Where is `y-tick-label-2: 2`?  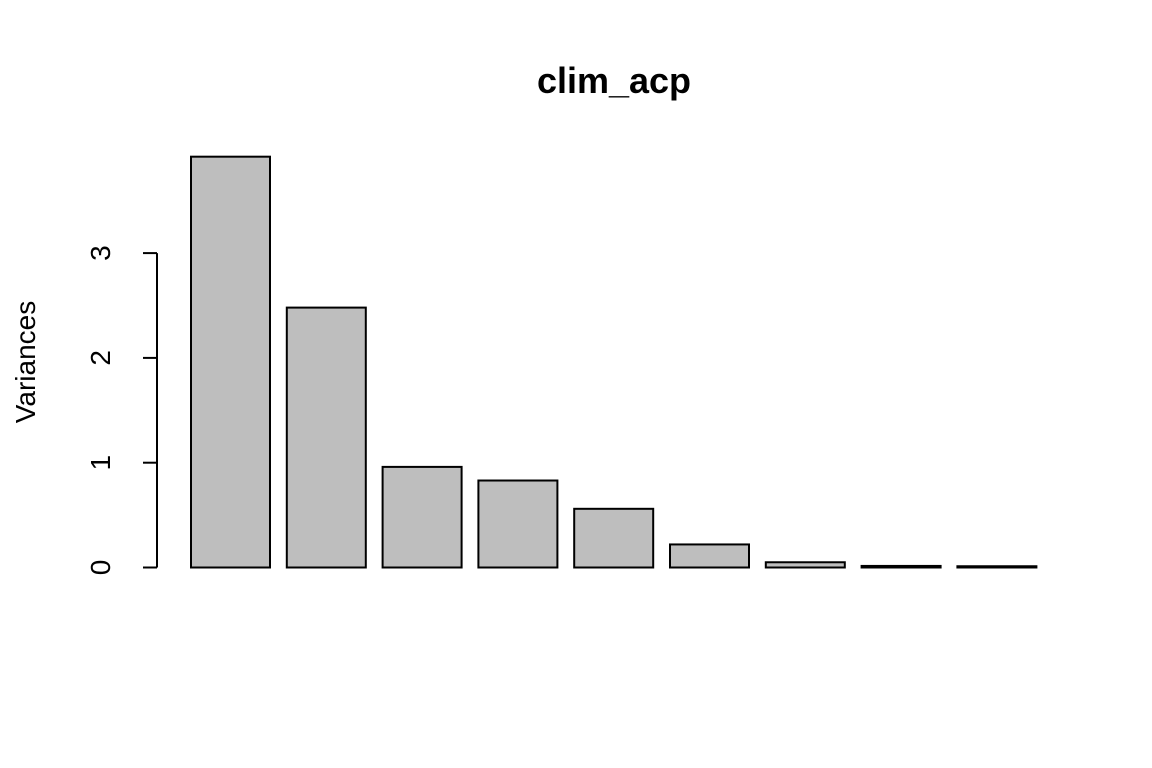 y-tick-label-2: 2 is located at coordinates (100, 358).